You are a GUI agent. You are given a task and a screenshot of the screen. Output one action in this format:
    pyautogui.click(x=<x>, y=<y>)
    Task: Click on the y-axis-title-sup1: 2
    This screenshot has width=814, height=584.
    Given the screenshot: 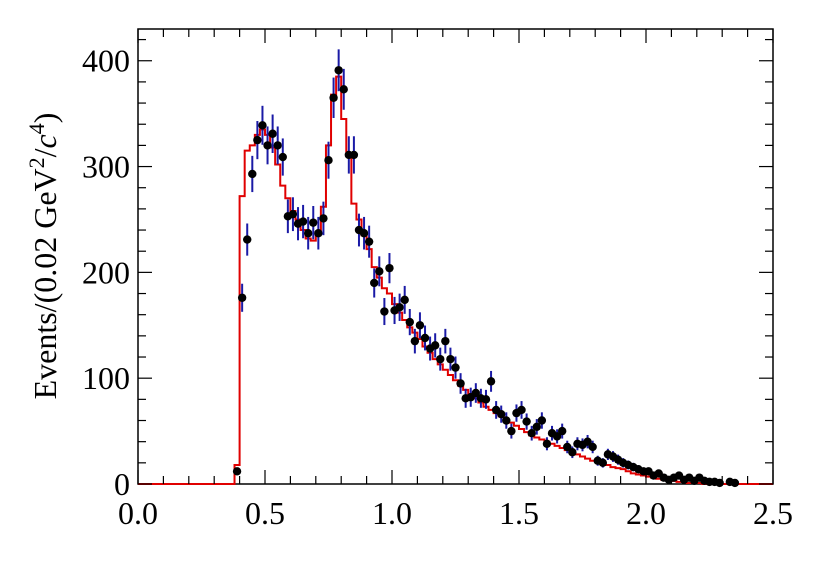 What is the action you would take?
    pyautogui.click(x=36, y=162)
    